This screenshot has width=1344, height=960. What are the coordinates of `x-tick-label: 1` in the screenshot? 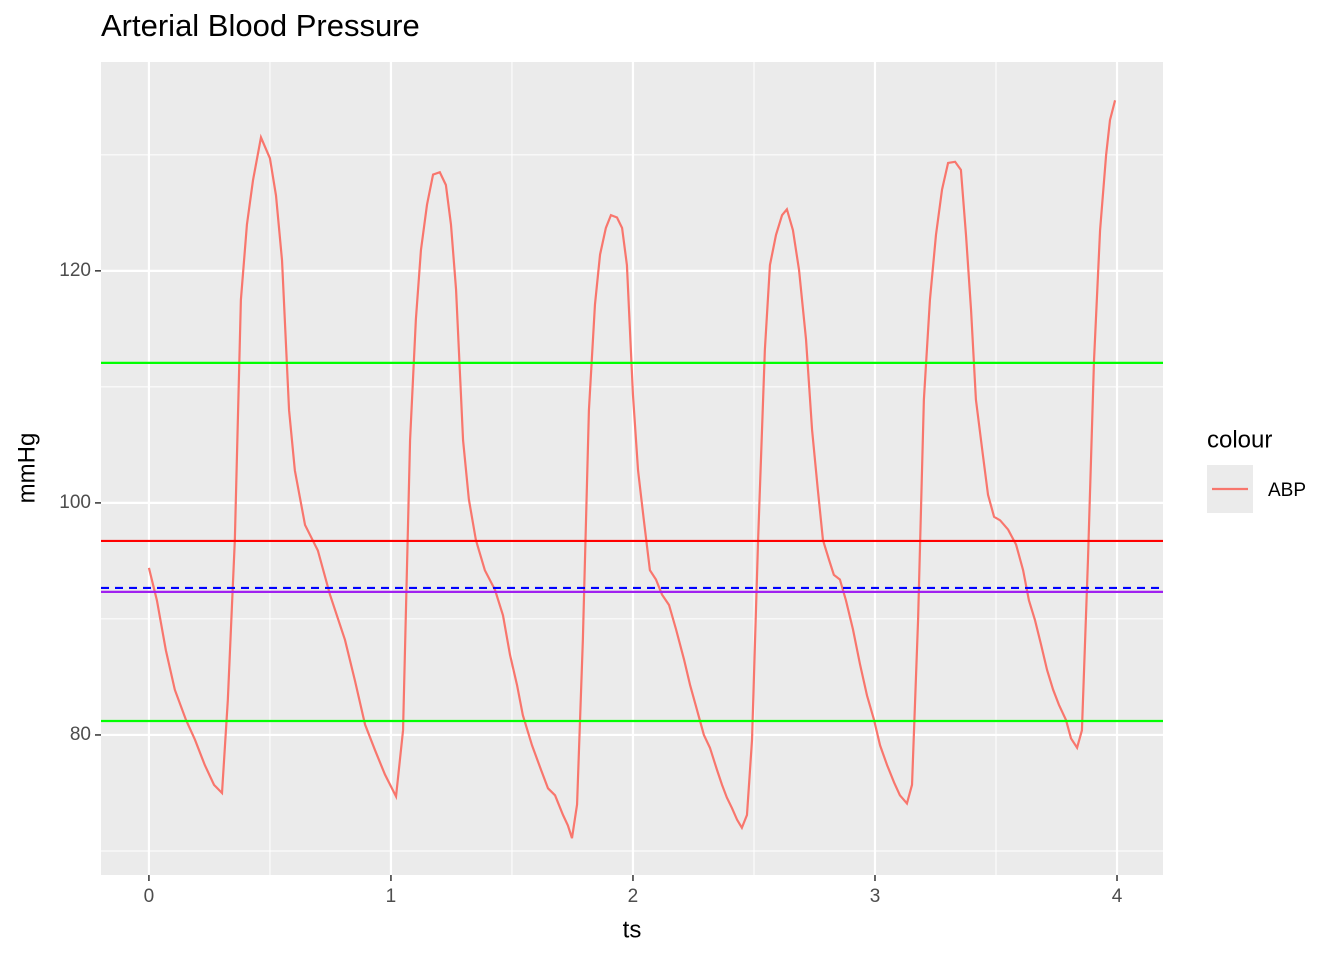 It's located at (391, 896).